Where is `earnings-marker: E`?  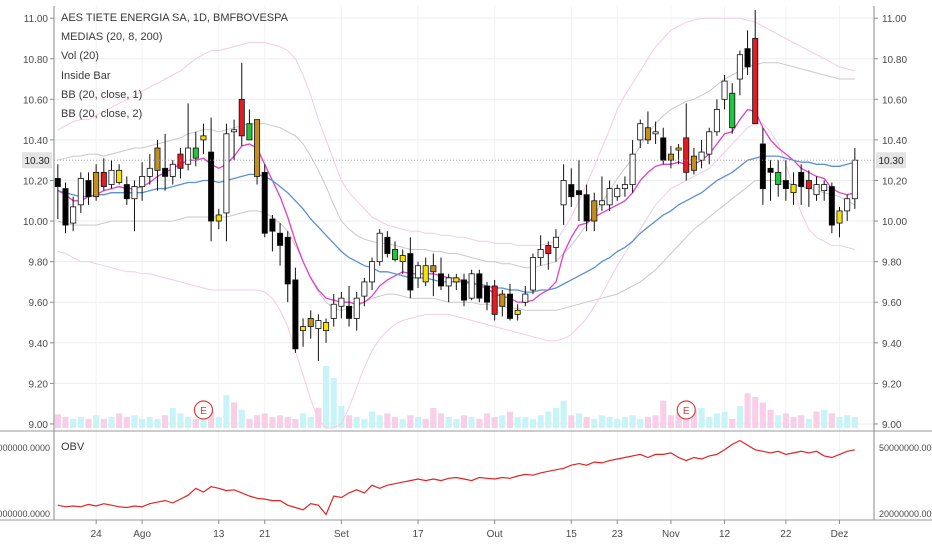 earnings-marker: E is located at coordinates (203, 410).